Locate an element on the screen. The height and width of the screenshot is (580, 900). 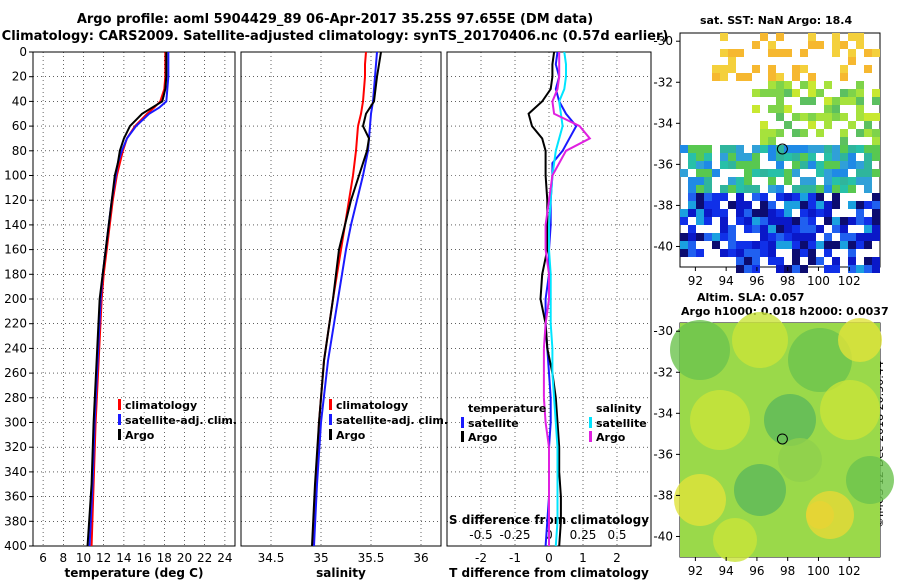
sdiff-tick-label: -0.25 is located at coordinates (514, 535).